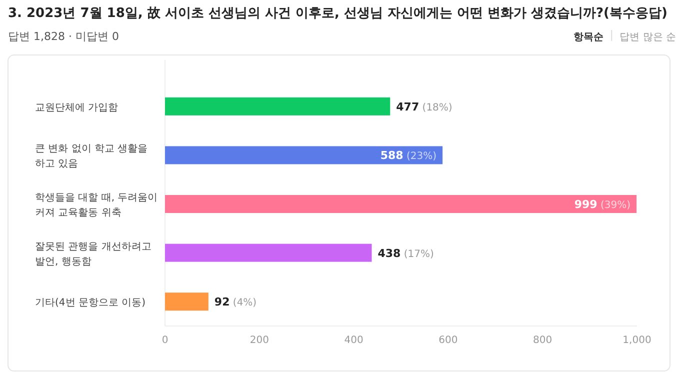 The height and width of the screenshot is (376, 680). I want to click on category: 교원단체에 가입함, so click(76, 108).